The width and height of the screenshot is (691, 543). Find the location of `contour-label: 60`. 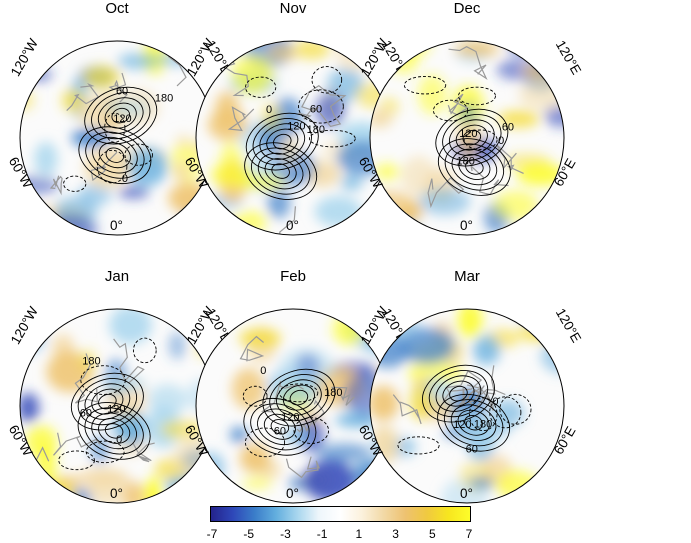

contour-label: 60 is located at coordinates (508, 128).